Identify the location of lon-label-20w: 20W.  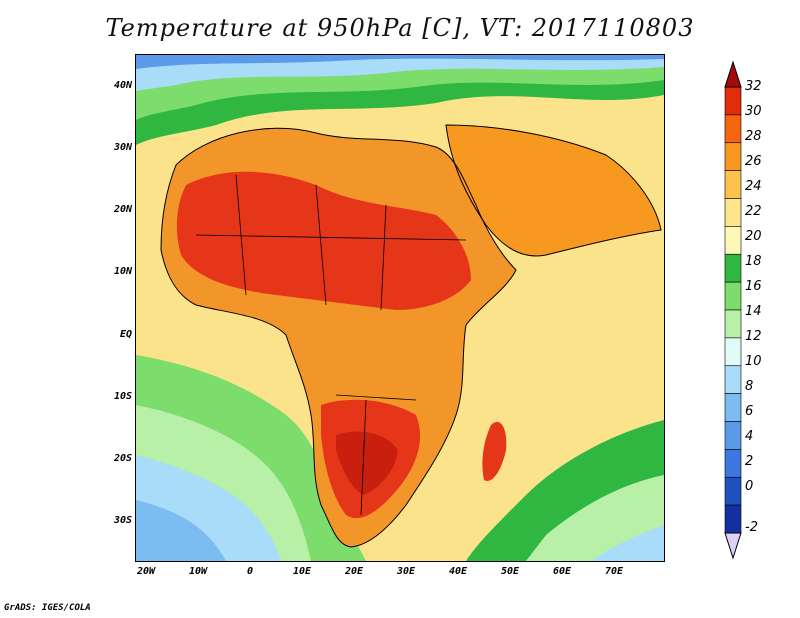
(146, 571).